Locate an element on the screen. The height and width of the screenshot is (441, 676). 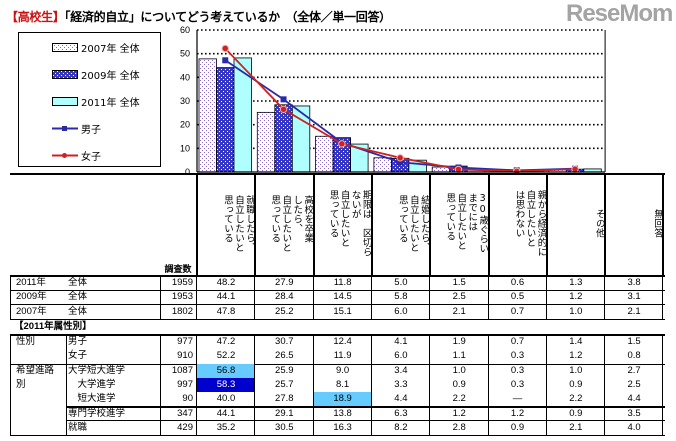
value-cell: 16.3 is located at coordinates (342, 427).